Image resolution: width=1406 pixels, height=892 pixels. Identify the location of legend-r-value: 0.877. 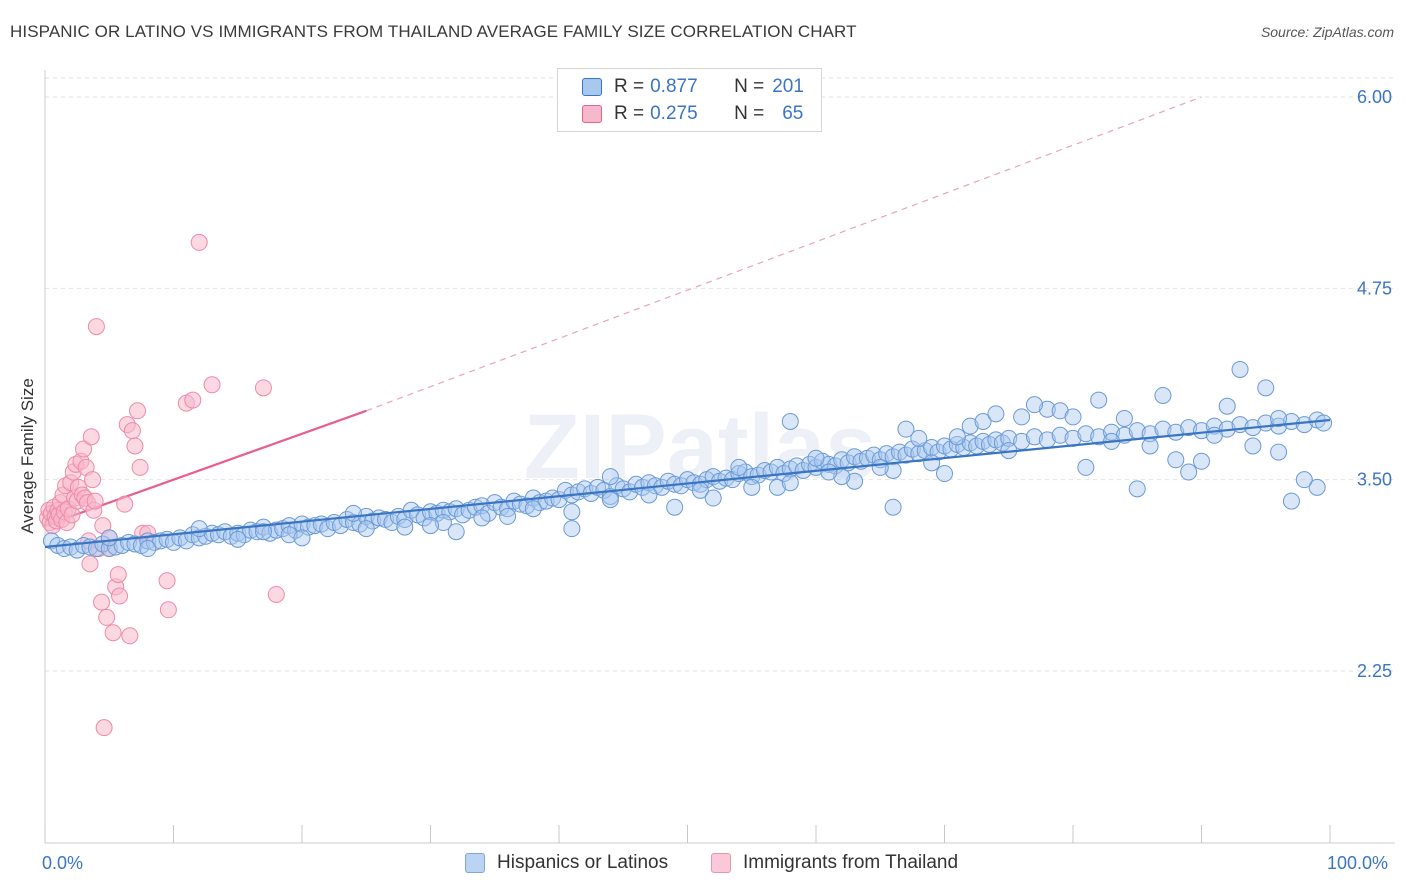
(674, 86).